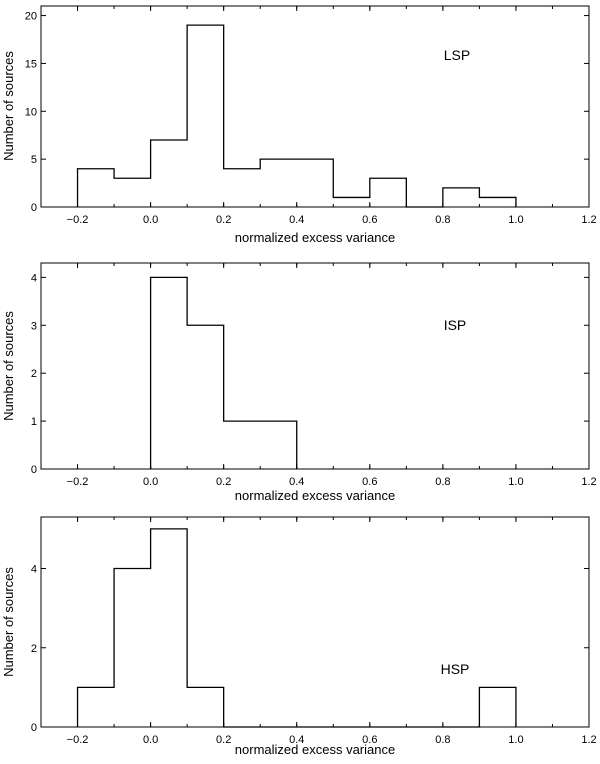 The width and height of the screenshot is (600, 764). What do you see at coordinates (34, 160) in the screenshot?
I see `y-tick-label: 5` at bounding box center [34, 160].